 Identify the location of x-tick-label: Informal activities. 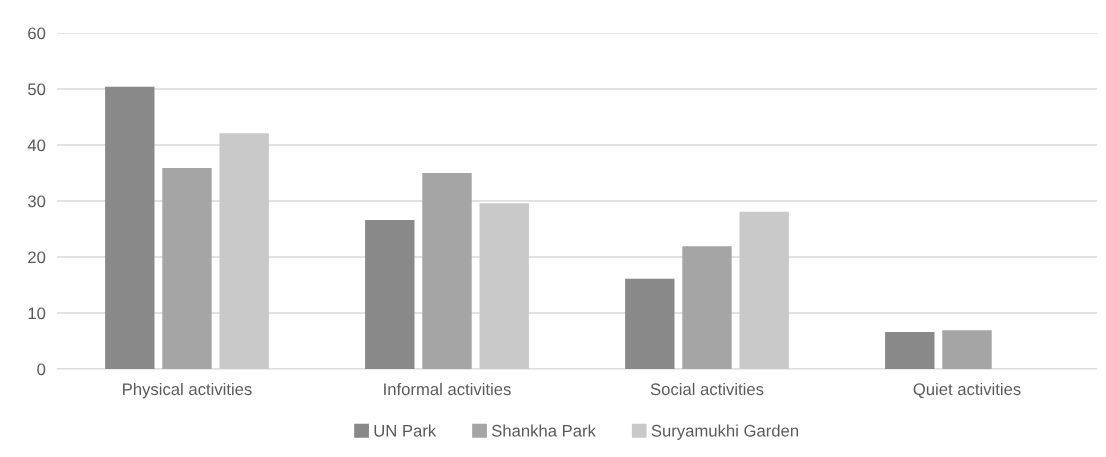
(447, 389).